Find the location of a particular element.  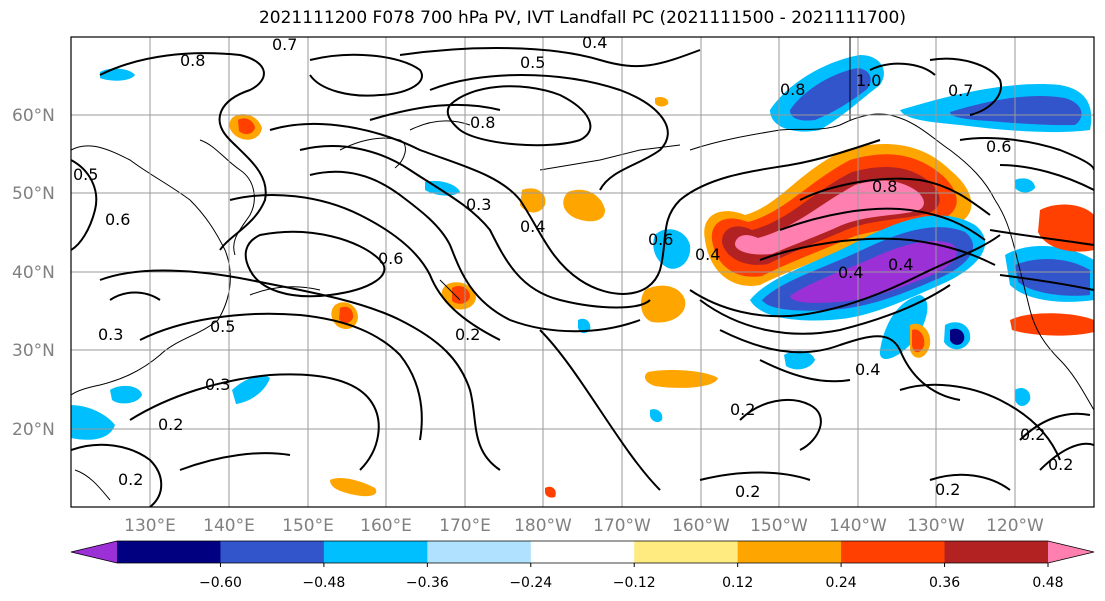

lon-label: 120°W is located at coordinates (1015, 526).